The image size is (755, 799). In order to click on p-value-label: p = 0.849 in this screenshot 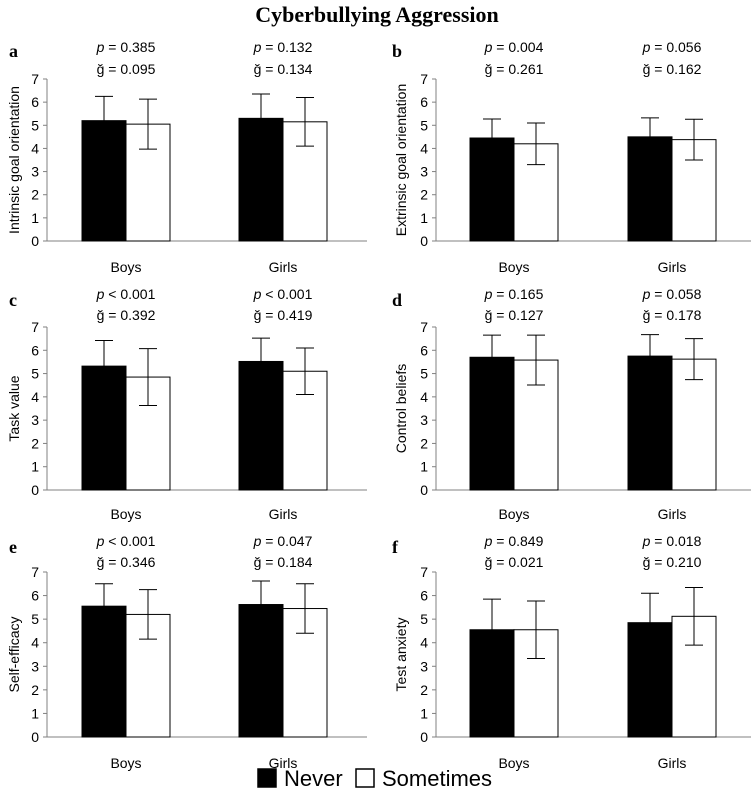, I will do `click(514, 541)`.